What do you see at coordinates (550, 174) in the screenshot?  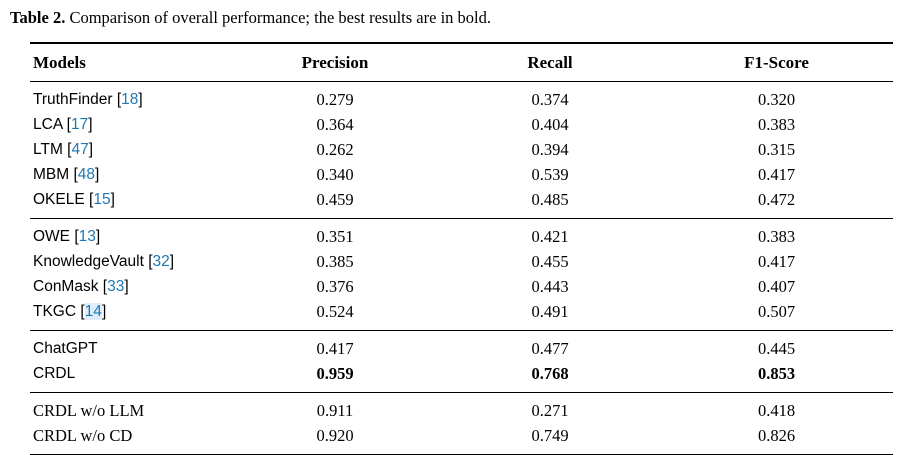 I see `recall-value: 0.539` at bounding box center [550, 174].